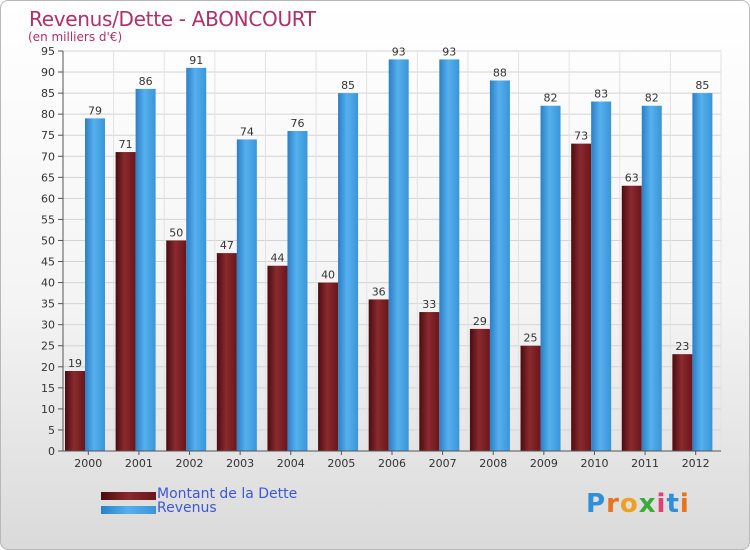  I want to click on logo-letter: x, so click(647, 504).